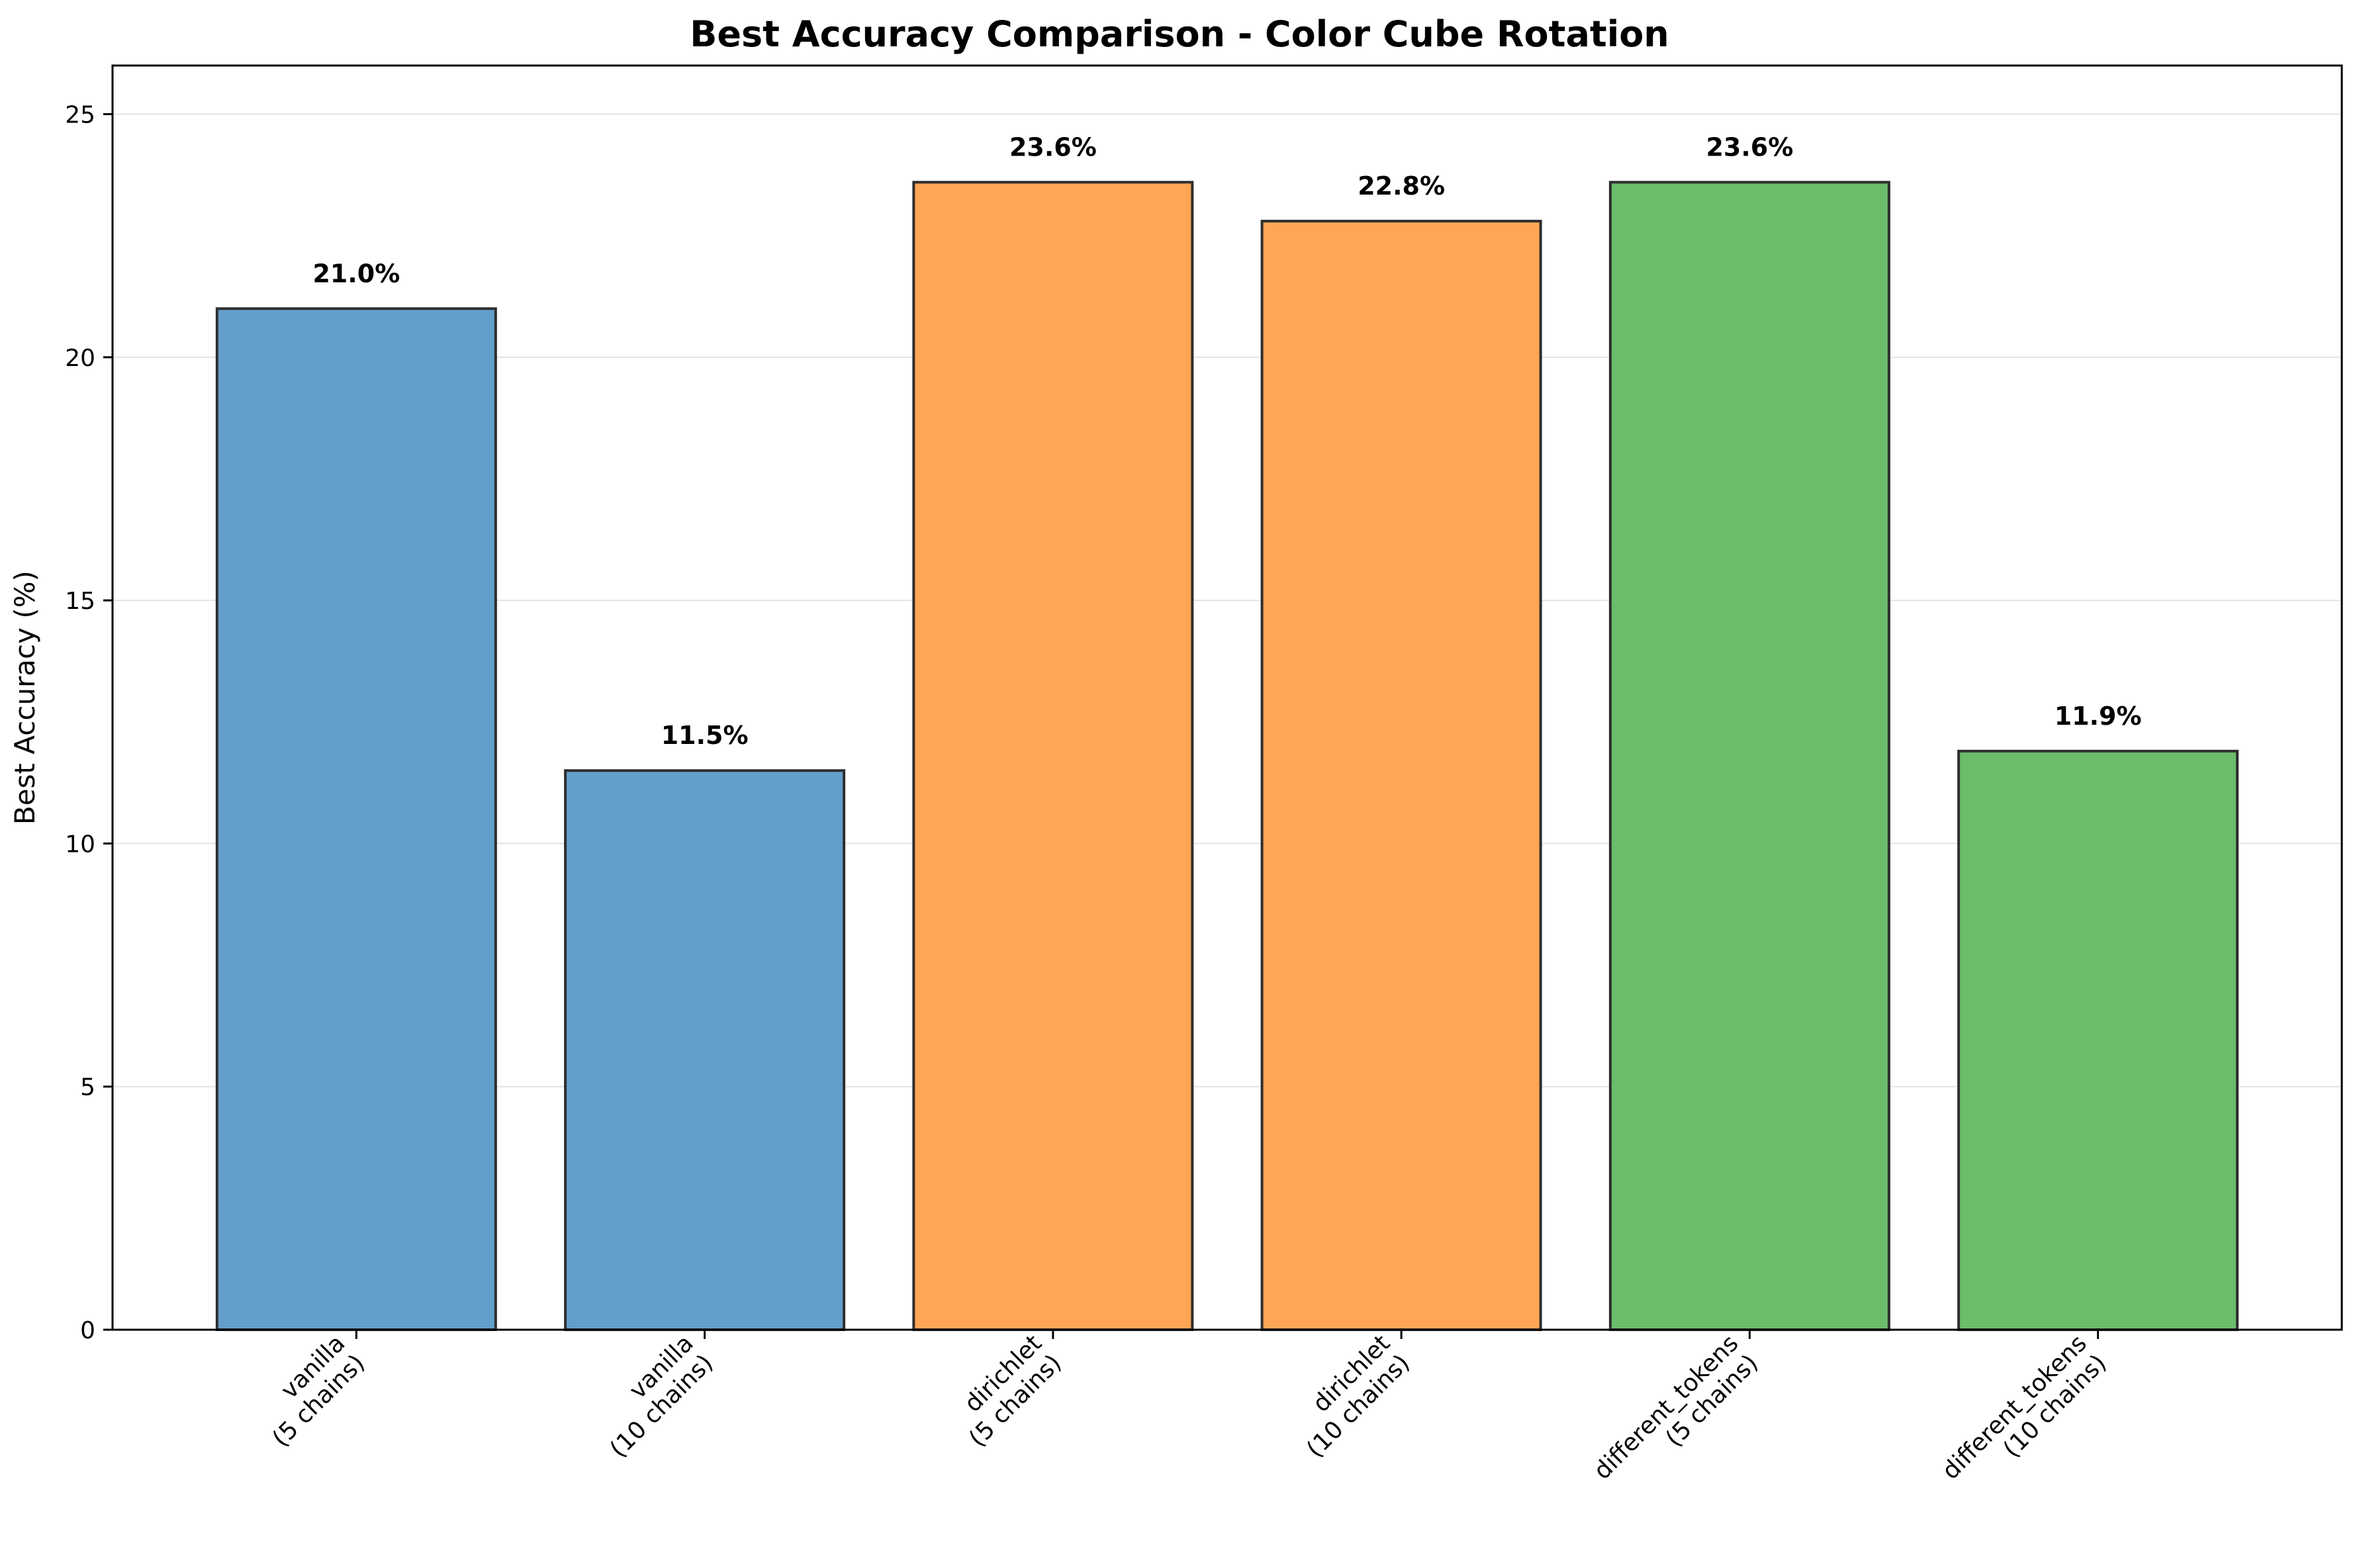 The height and width of the screenshot is (1568, 2359). What do you see at coordinates (80, 358) in the screenshot?
I see `y-tick-label: 20` at bounding box center [80, 358].